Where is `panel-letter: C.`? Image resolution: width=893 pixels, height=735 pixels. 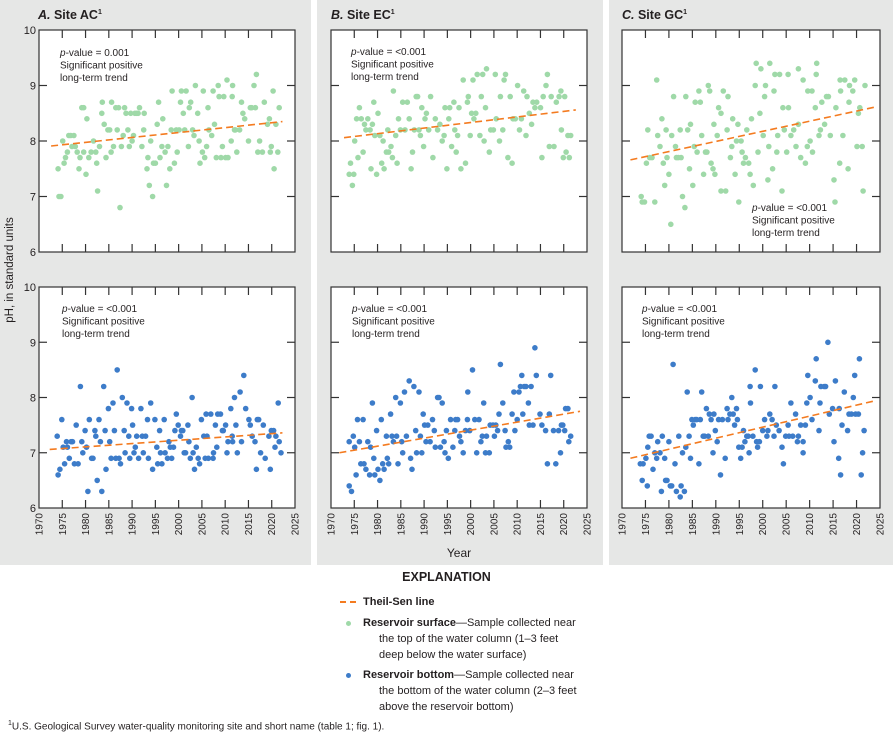
panel-letter: C. is located at coordinates (628, 15).